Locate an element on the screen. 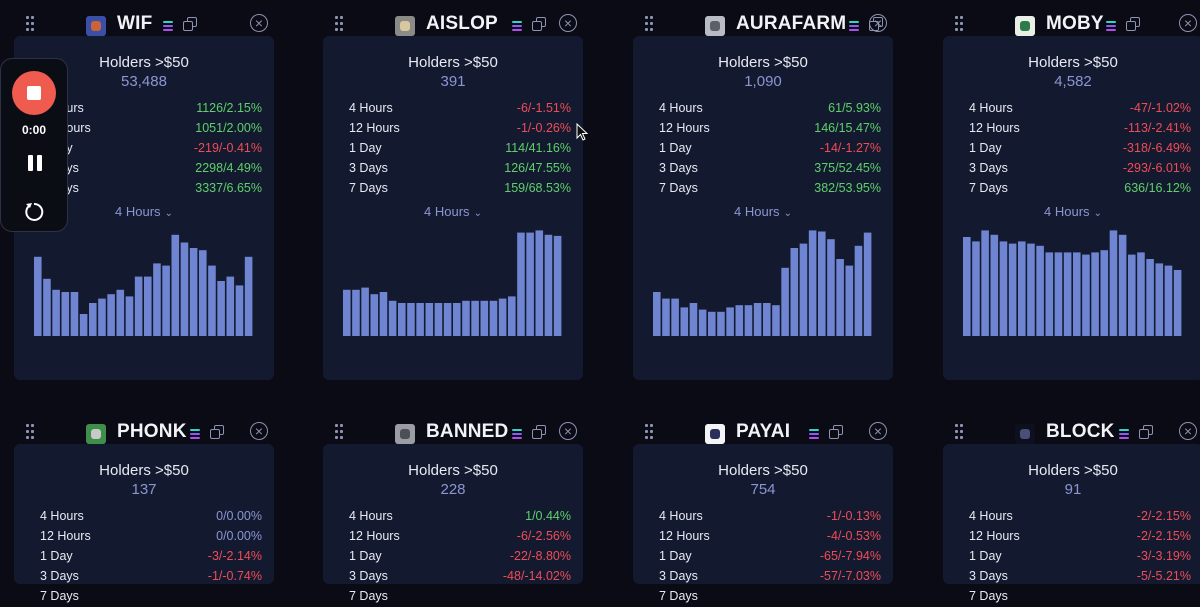  card-header: BLOCK × is located at coordinates (1071, 433).